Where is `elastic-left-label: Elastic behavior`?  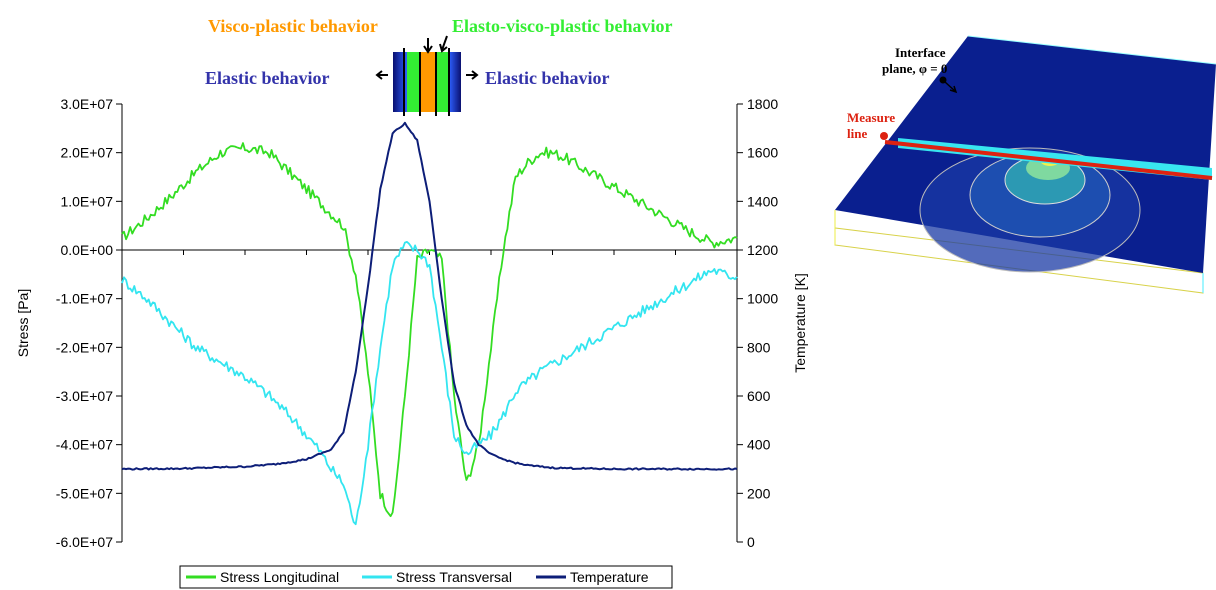
elastic-left-label: Elastic behavior is located at coordinates (267, 78).